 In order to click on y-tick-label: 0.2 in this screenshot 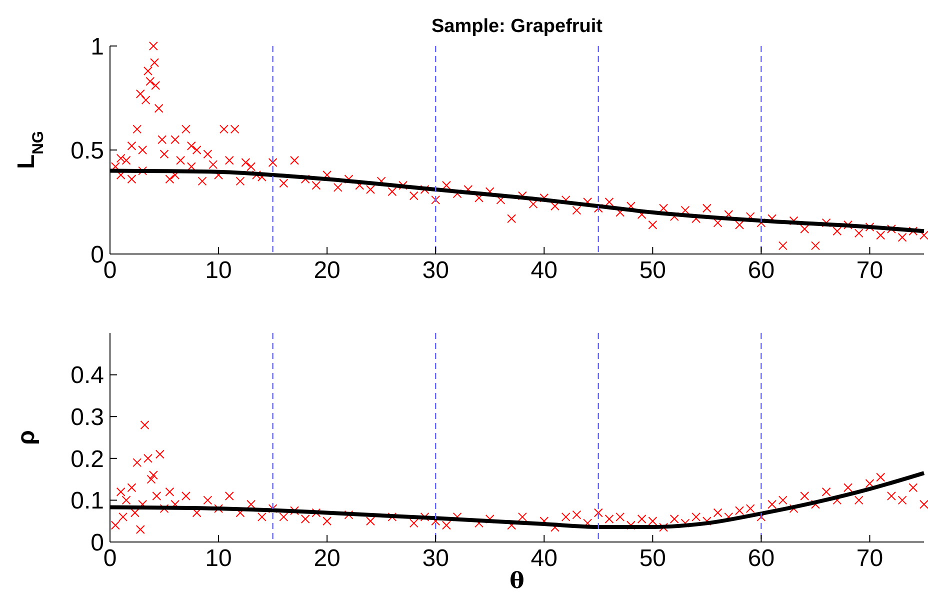, I will do `click(87, 459)`.